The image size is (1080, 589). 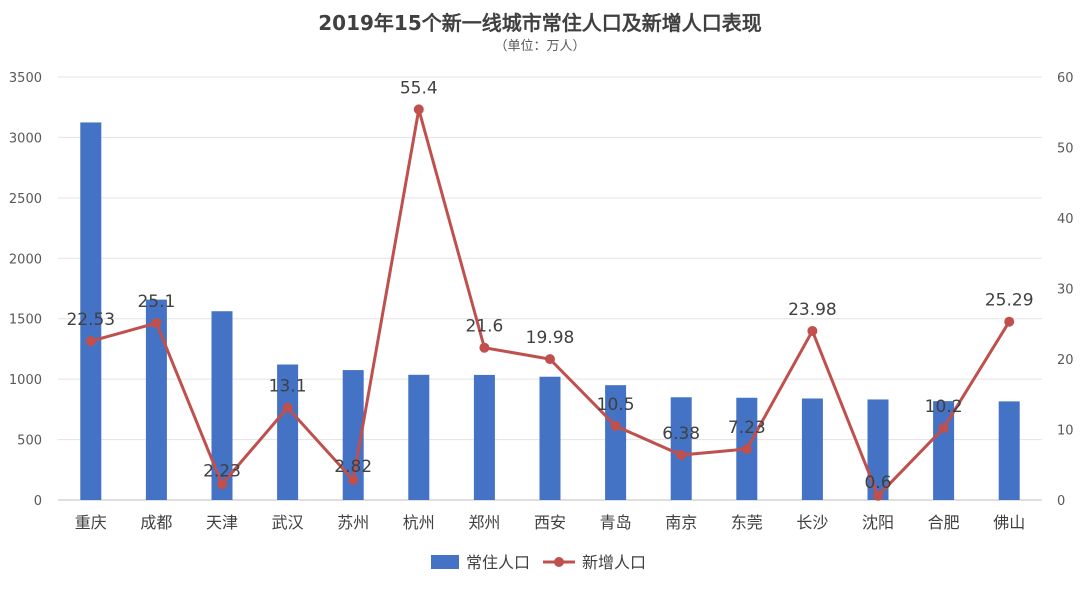 I want to click on data-label: 25.29, so click(x=1009, y=301).